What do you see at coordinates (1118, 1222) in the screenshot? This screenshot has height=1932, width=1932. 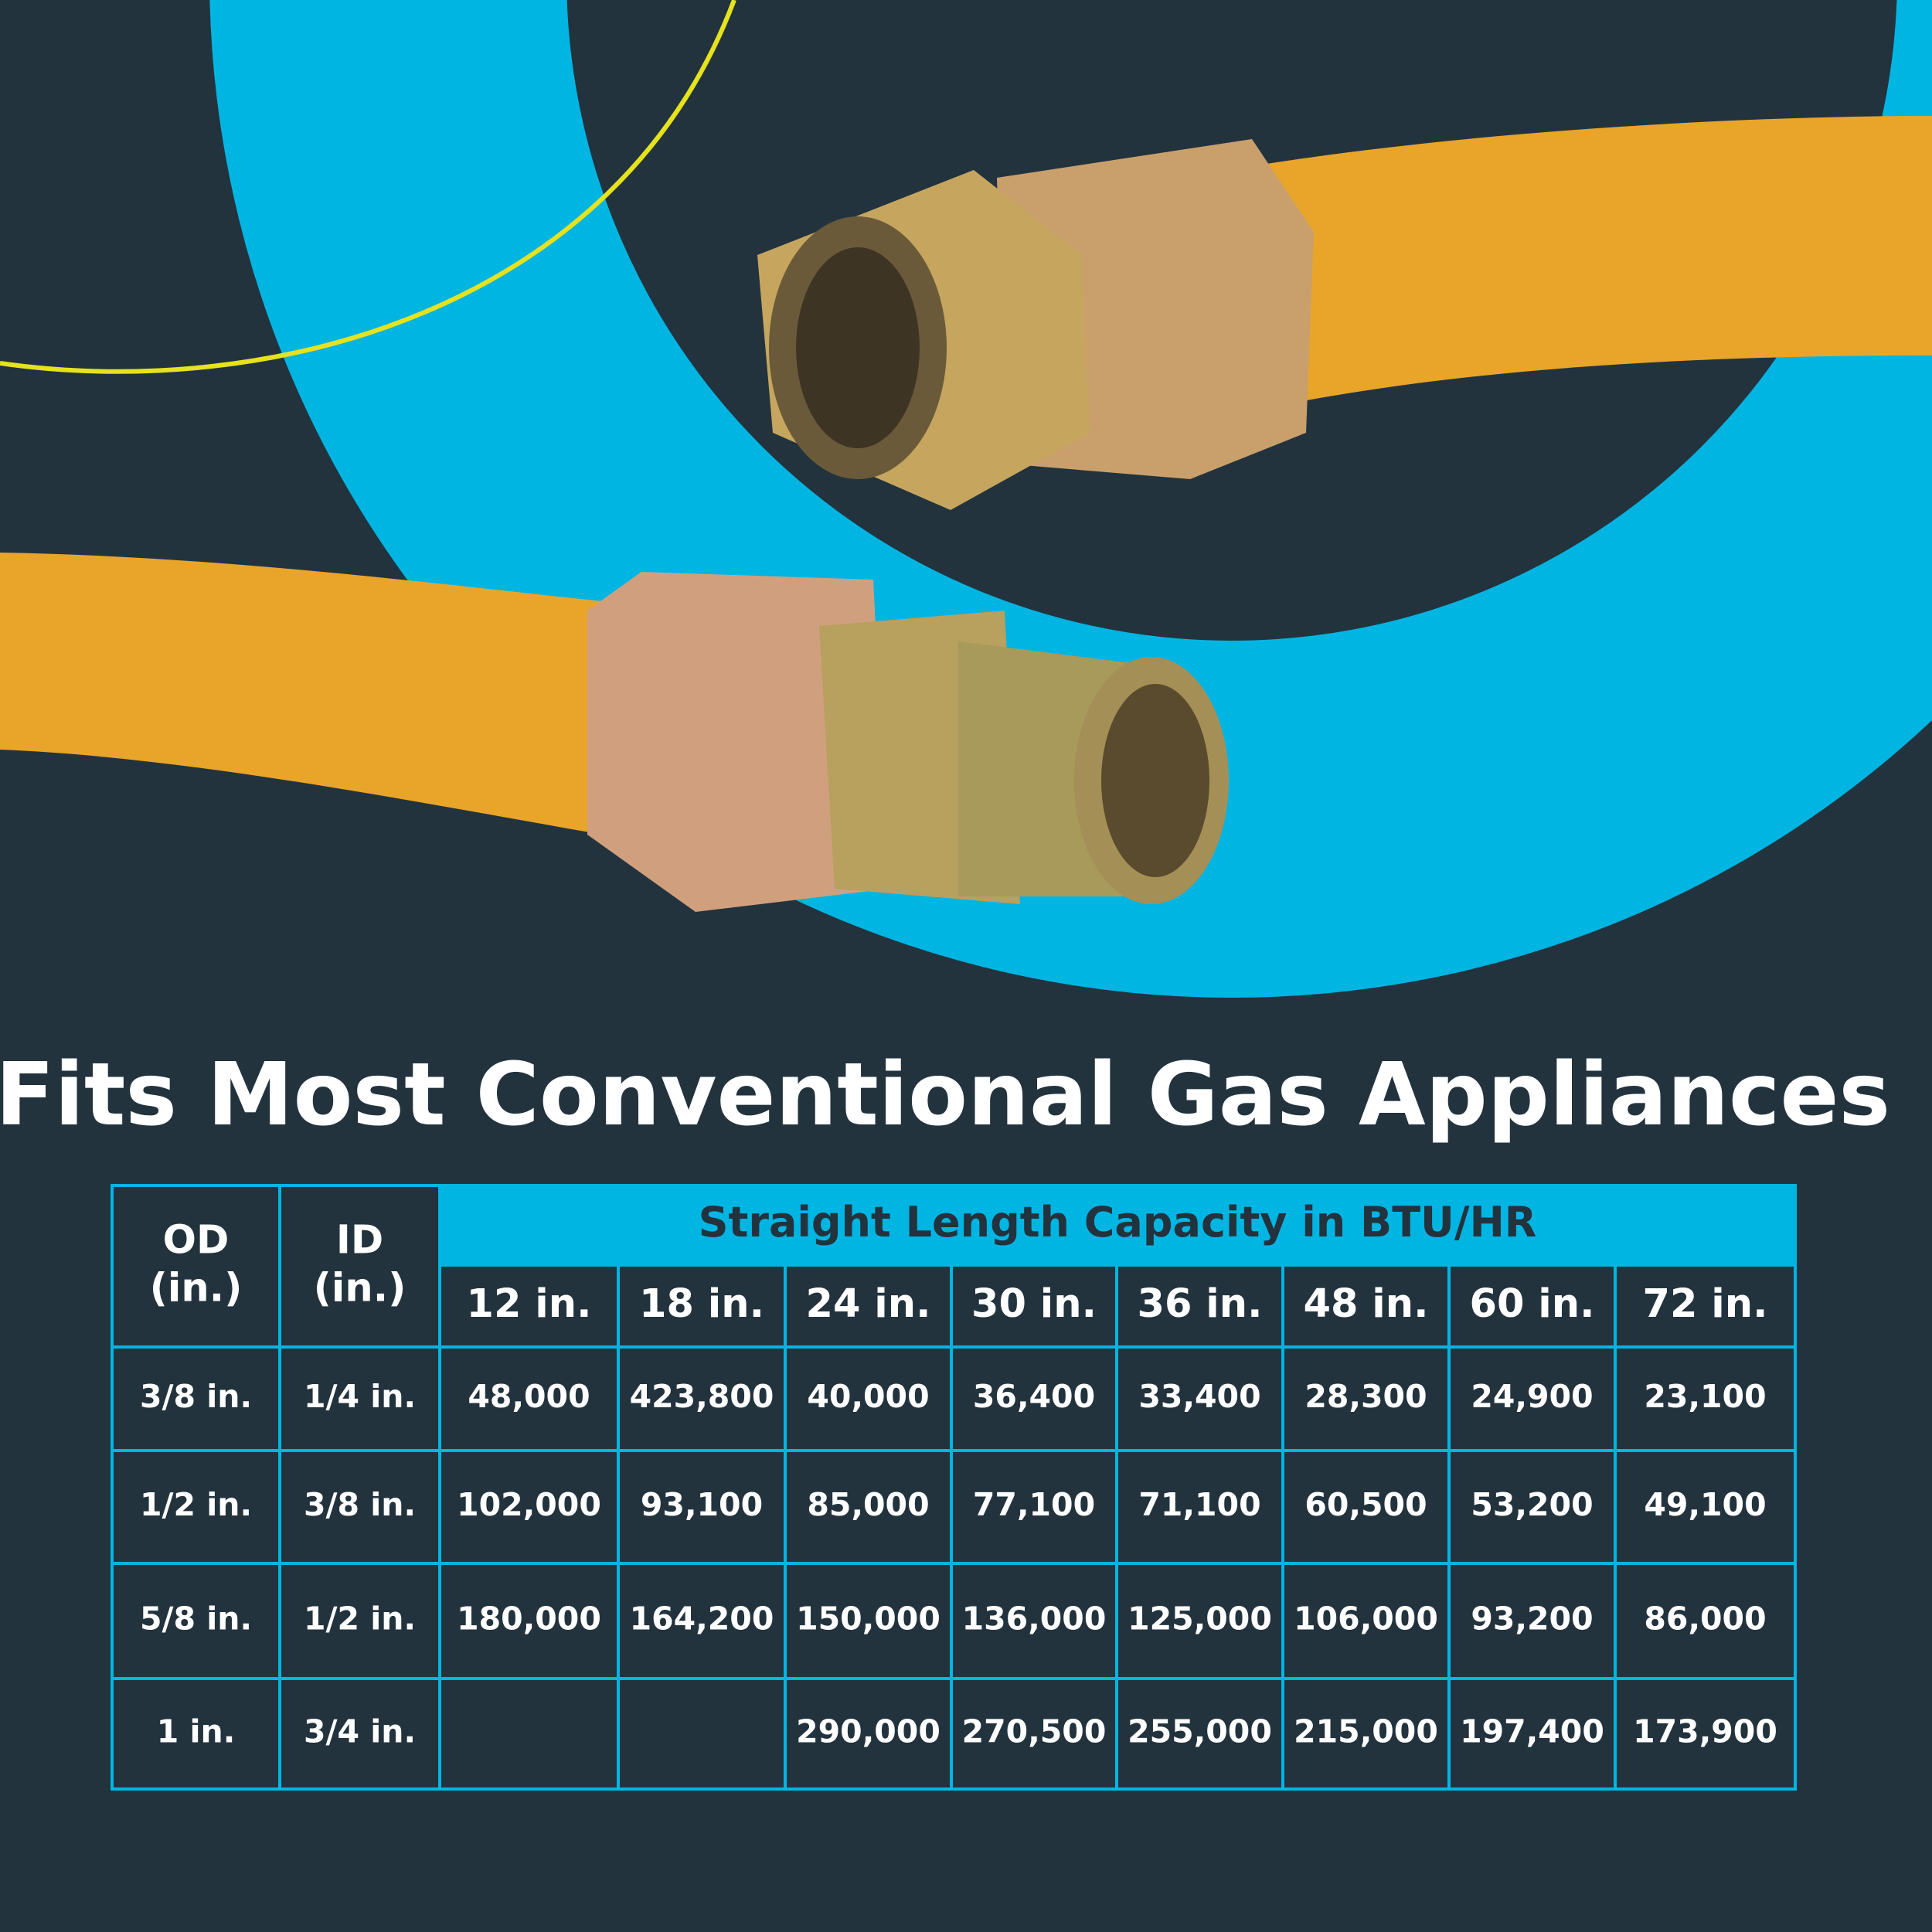 I see `group-header: Straight Length Capacity in BTU/HR` at bounding box center [1118, 1222].